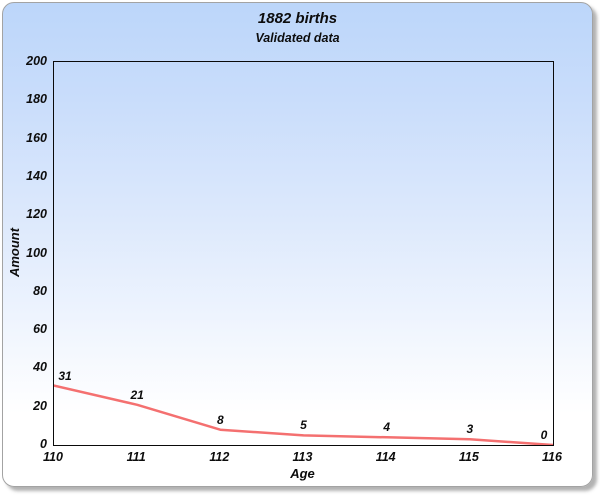  What do you see at coordinates (297, 18) in the screenshot?
I see `chart-title: 1882 births` at bounding box center [297, 18].